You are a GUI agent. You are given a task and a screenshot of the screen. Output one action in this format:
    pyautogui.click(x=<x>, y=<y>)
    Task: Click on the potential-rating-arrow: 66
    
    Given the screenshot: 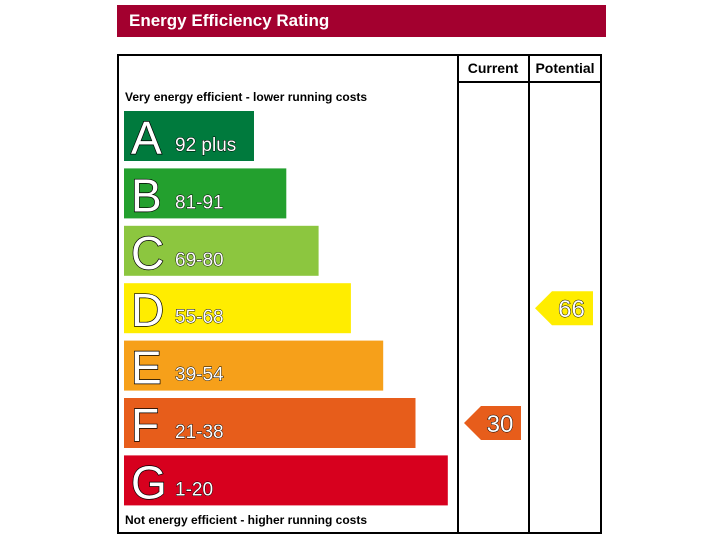 What is the action you would take?
    pyautogui.click(x=564, y=308)
    